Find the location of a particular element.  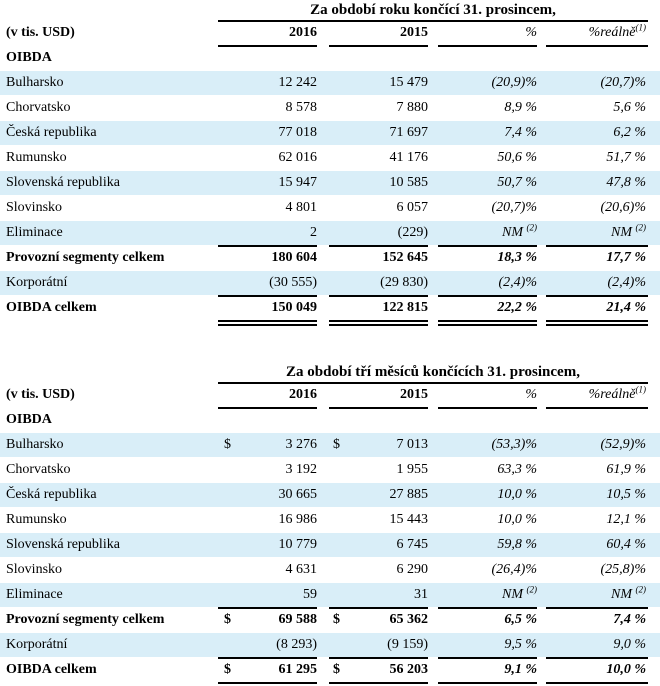

value-pct: 22,2 % is located at coordinates (517, 307).